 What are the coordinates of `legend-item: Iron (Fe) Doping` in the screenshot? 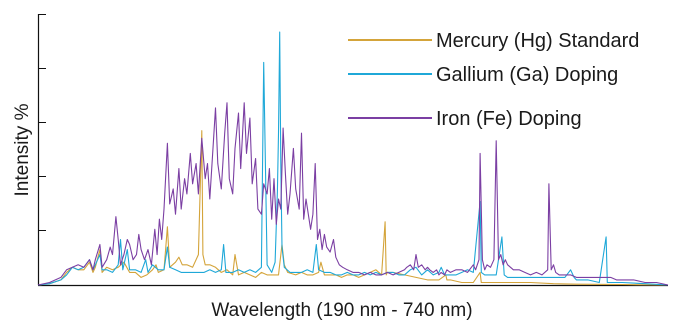 It's located at (465, 119).